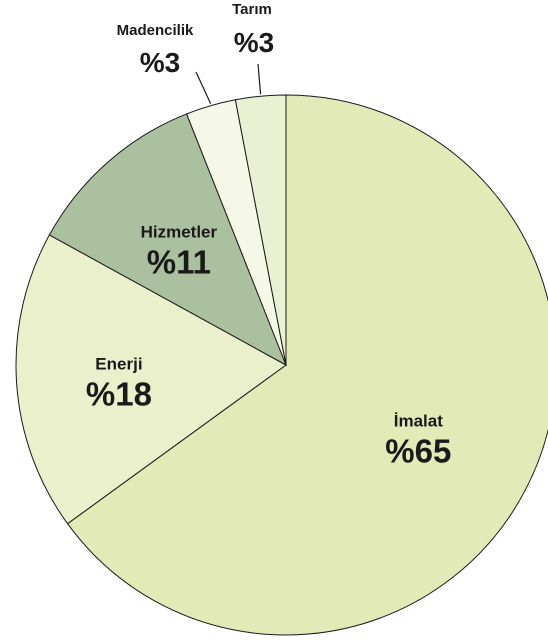  Describe the element at coordinates (254, 42) in the screenshot. I see `slice-value-tarim: %3` at that location.